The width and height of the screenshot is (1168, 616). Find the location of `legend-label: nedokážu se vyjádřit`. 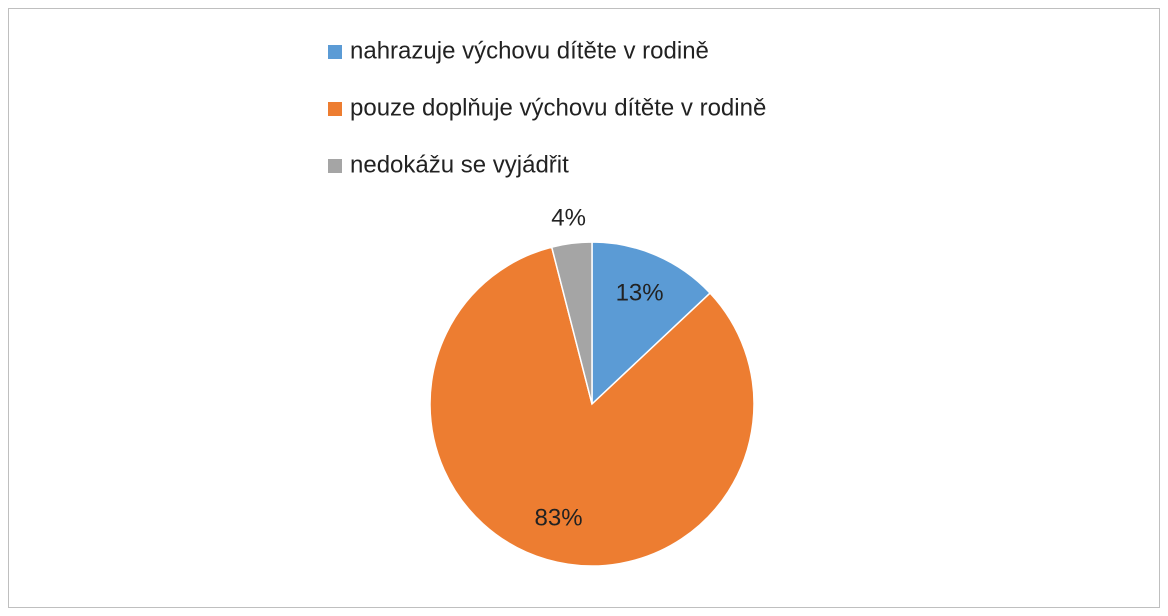

legend-label: nedokážu se vyjádřit is located at coordinates (459, 164).